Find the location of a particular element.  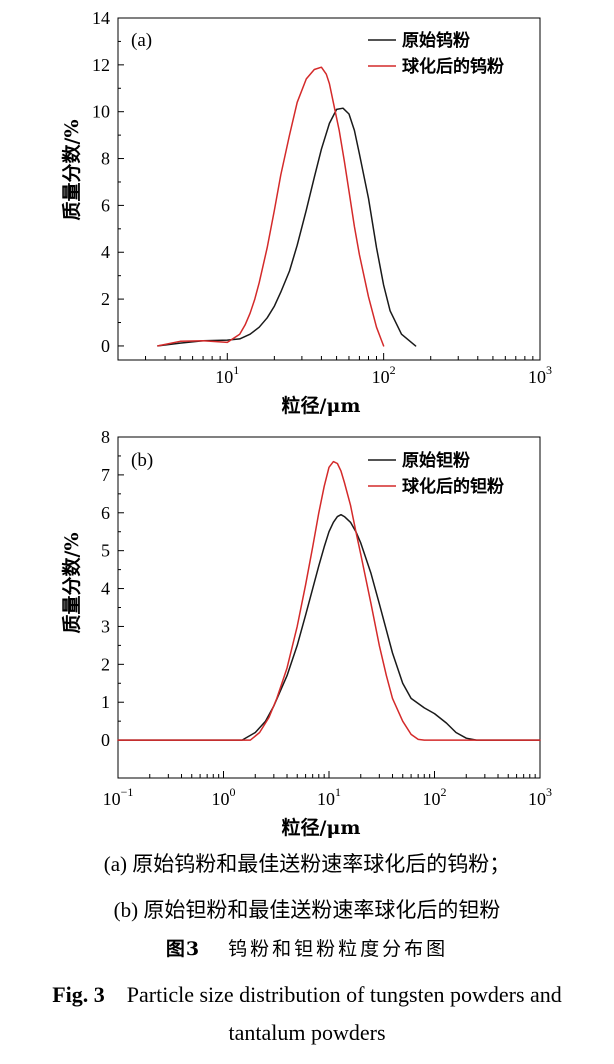

caption-zh-line-2: (b) 原始钽粉和最佳送粉速率球化后的钽粉 is located at coordinates (307, 910).